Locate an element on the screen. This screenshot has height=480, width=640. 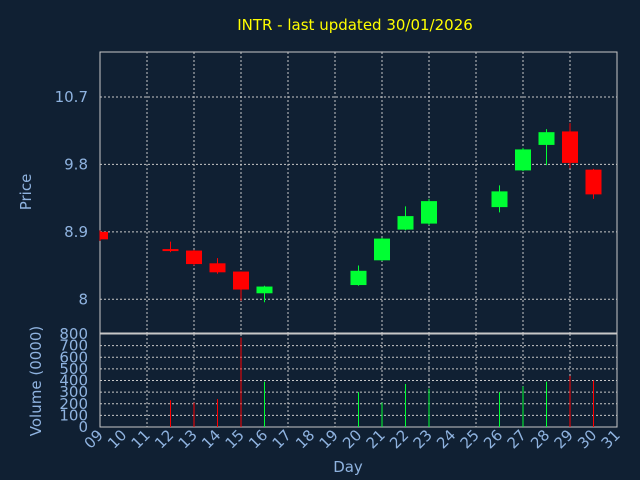
volume-axis-label: Volume (0000) is located at coordinates (36, 381).